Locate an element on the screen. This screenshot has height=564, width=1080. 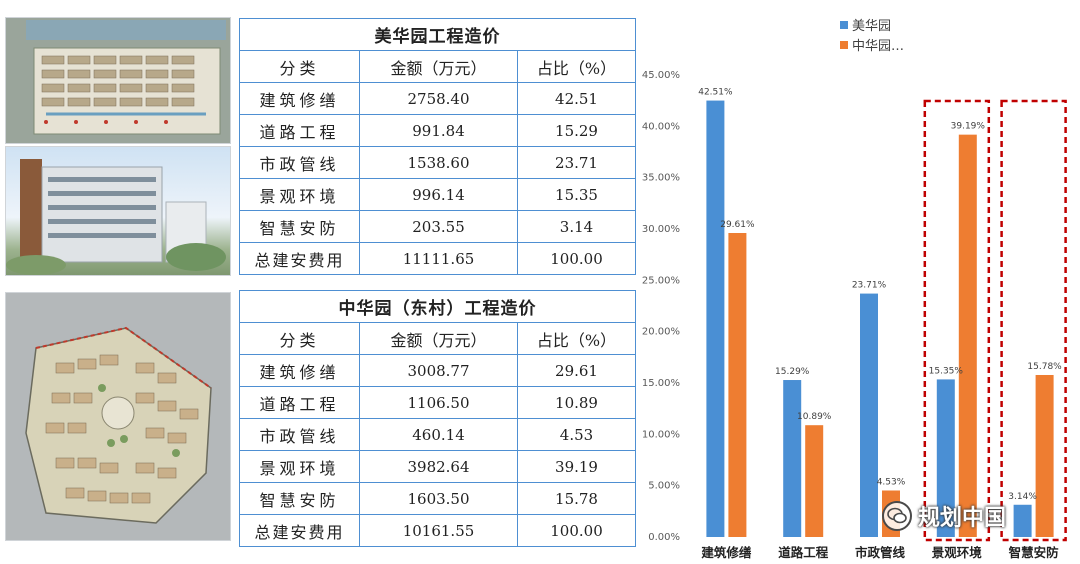
row-amount: 2758.40 is located at coordinates (438, 98).